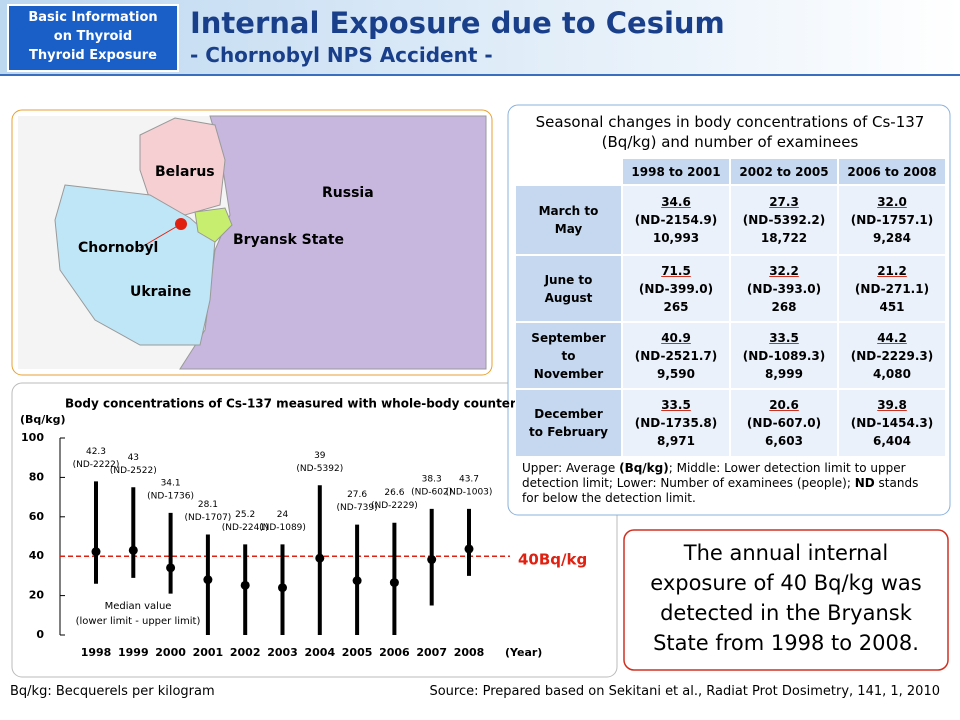 The height and width of the screenshot is (720, 960). Describe the element at coordinates (37, 476) in the screenshot. I see `y-tick-label: 80` at that location.